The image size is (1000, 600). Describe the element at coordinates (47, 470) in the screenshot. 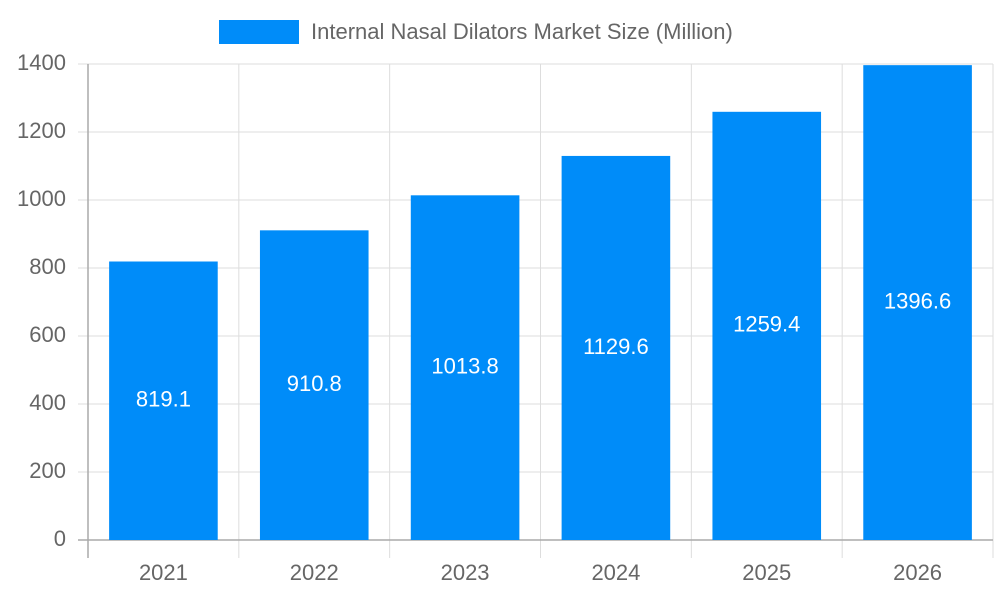

I see `y-tick-label: 200` at that location.